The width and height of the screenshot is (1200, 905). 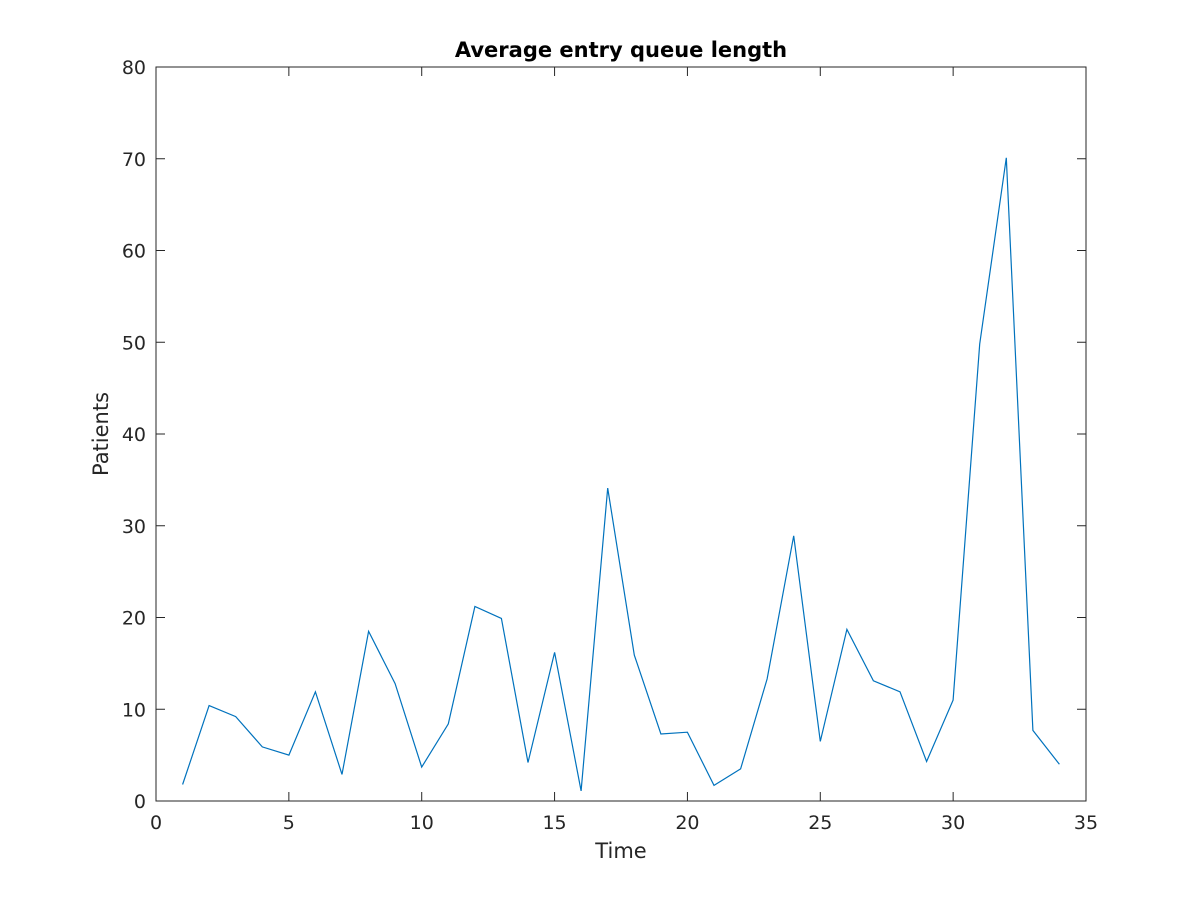 I want to click on y-tick-label: 60, so click(x=134, y=252).